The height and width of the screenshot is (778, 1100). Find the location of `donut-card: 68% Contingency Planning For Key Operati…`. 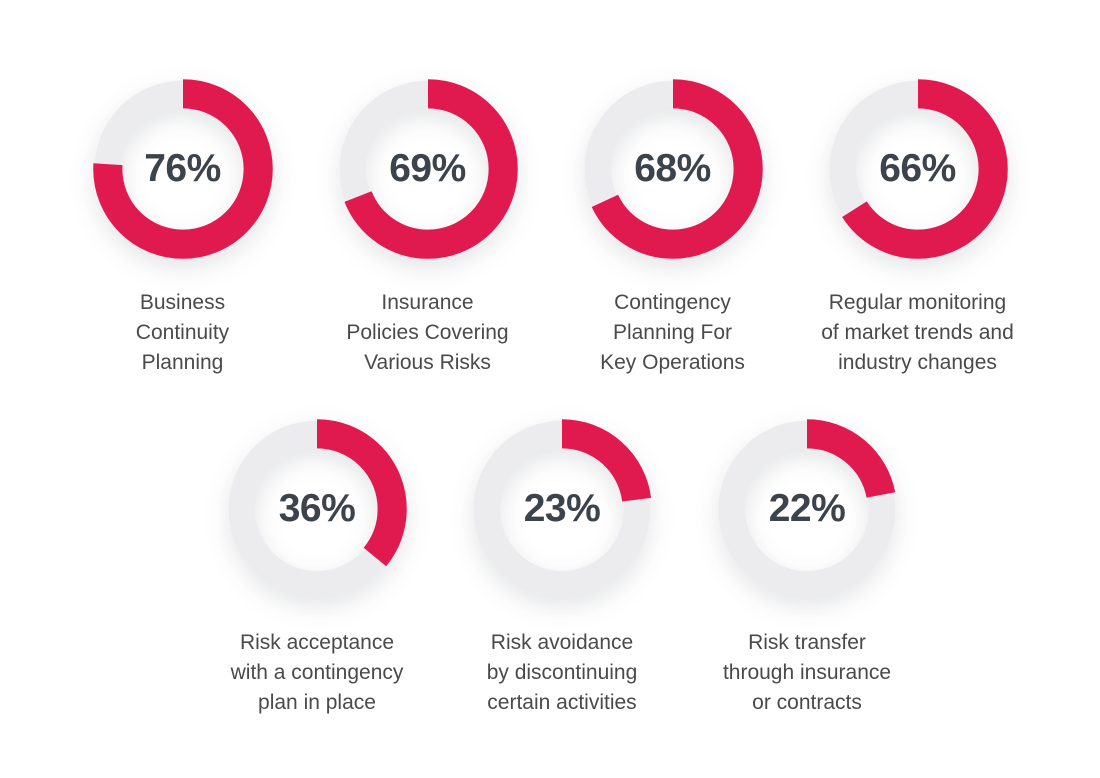

donut-card: 68% Contingency Planning For Key Operati… is located at coordinates (672, 226).